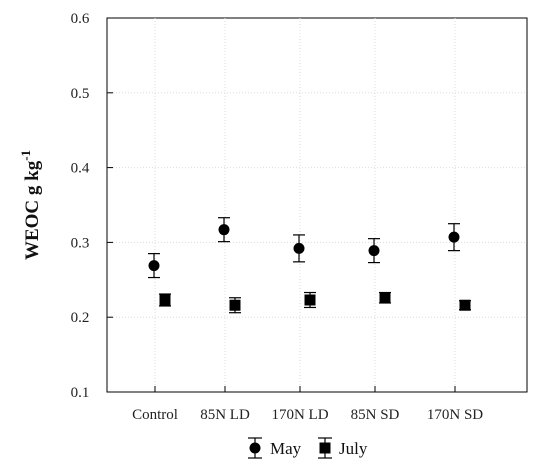 The height and width of the screenshot is (472, 550). What do you see at coordinates (80, 94) in the screenshot?
I see `y-tick-label: 0.5` at bounding box center [80, 94].